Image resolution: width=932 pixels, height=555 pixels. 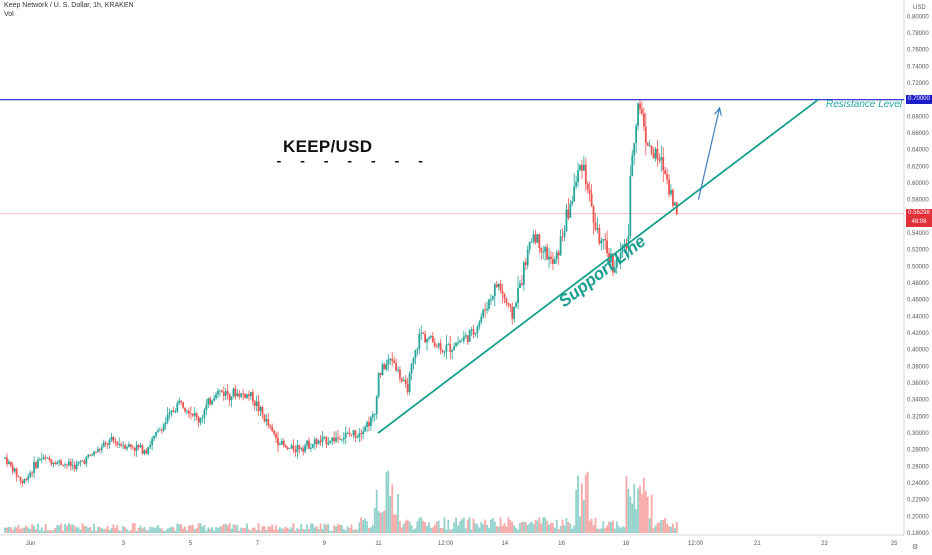 I want to click on y-tick-label: 0.74000, so click(x=918, y=67).